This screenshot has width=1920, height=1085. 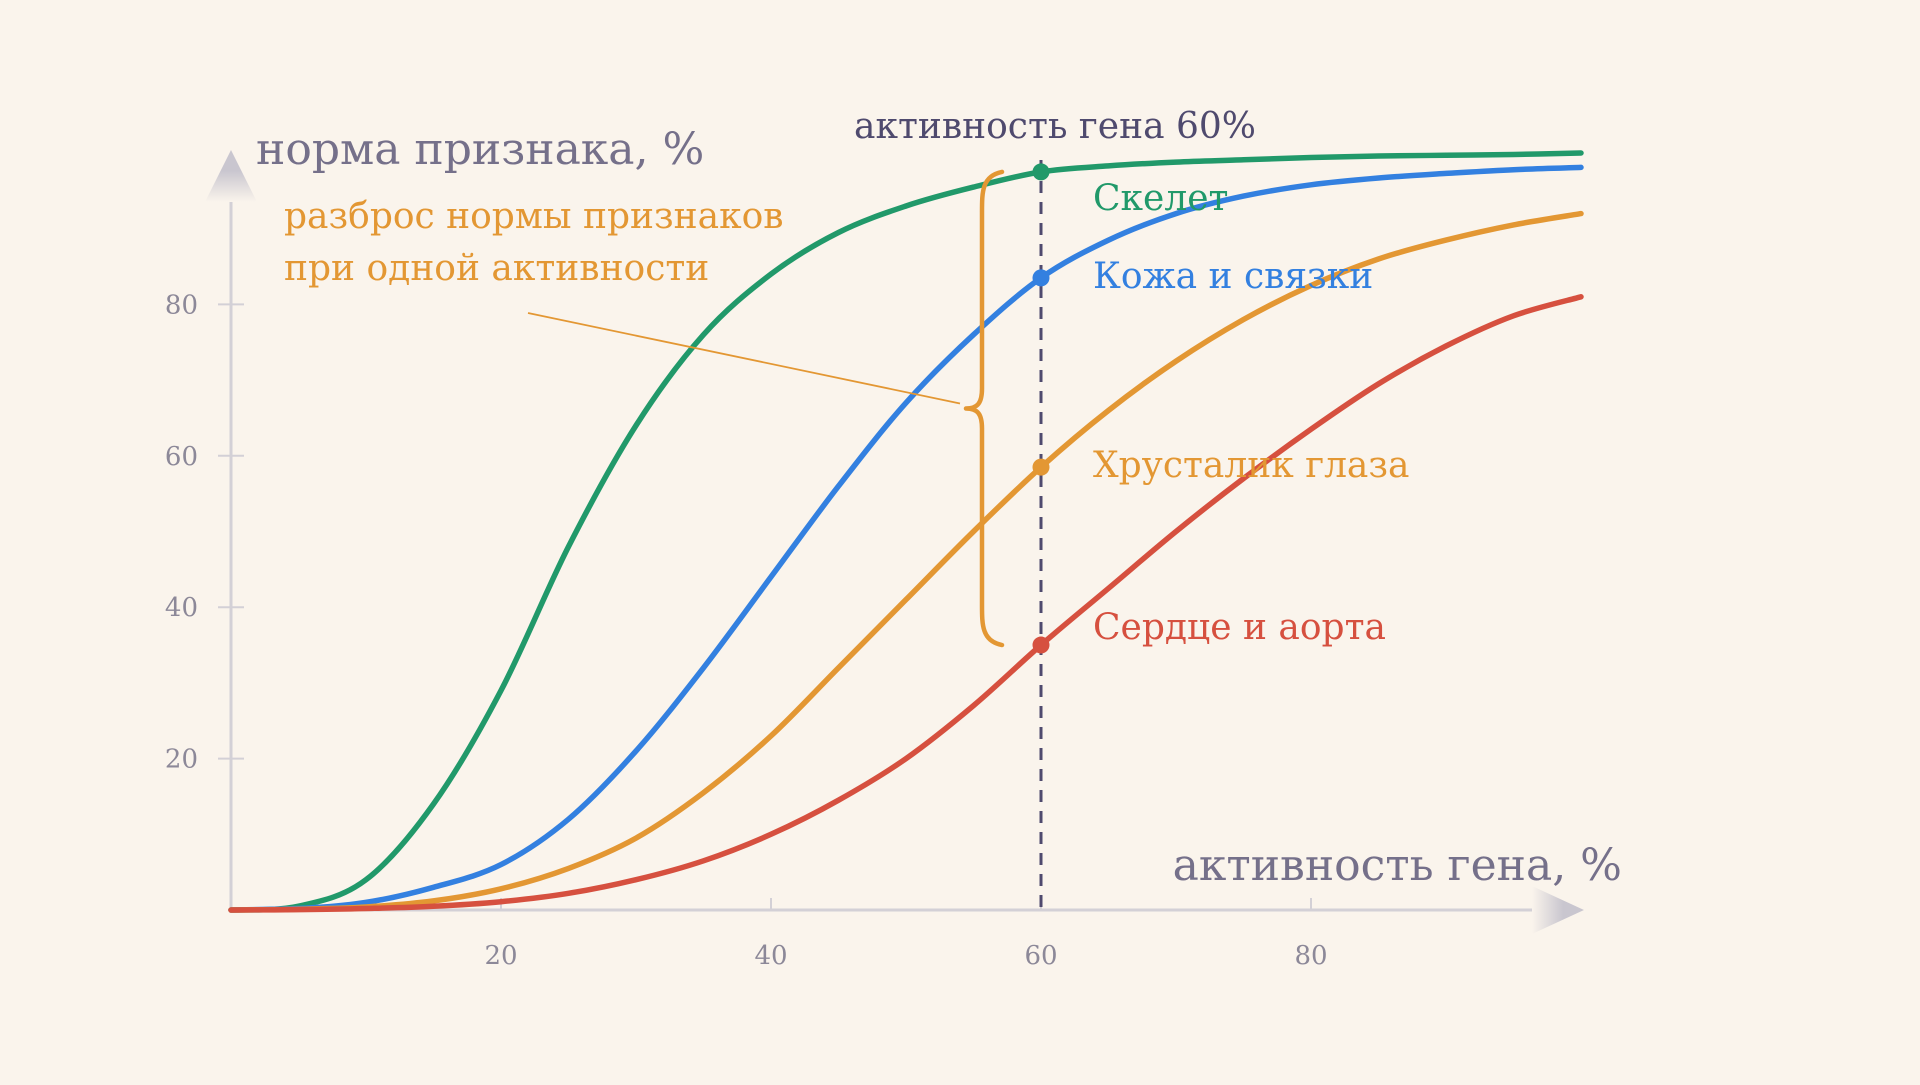 What do you see at coordinates (181, 457) in the screenshot?
I see `y-tick-label: 60` at bounding box center [181, 457].